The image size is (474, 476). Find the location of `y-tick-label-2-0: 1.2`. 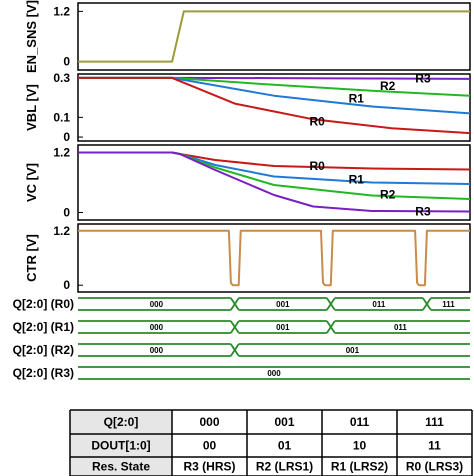

y-tick-label-2-0: 1.2 is located at coordinates (61, 153).